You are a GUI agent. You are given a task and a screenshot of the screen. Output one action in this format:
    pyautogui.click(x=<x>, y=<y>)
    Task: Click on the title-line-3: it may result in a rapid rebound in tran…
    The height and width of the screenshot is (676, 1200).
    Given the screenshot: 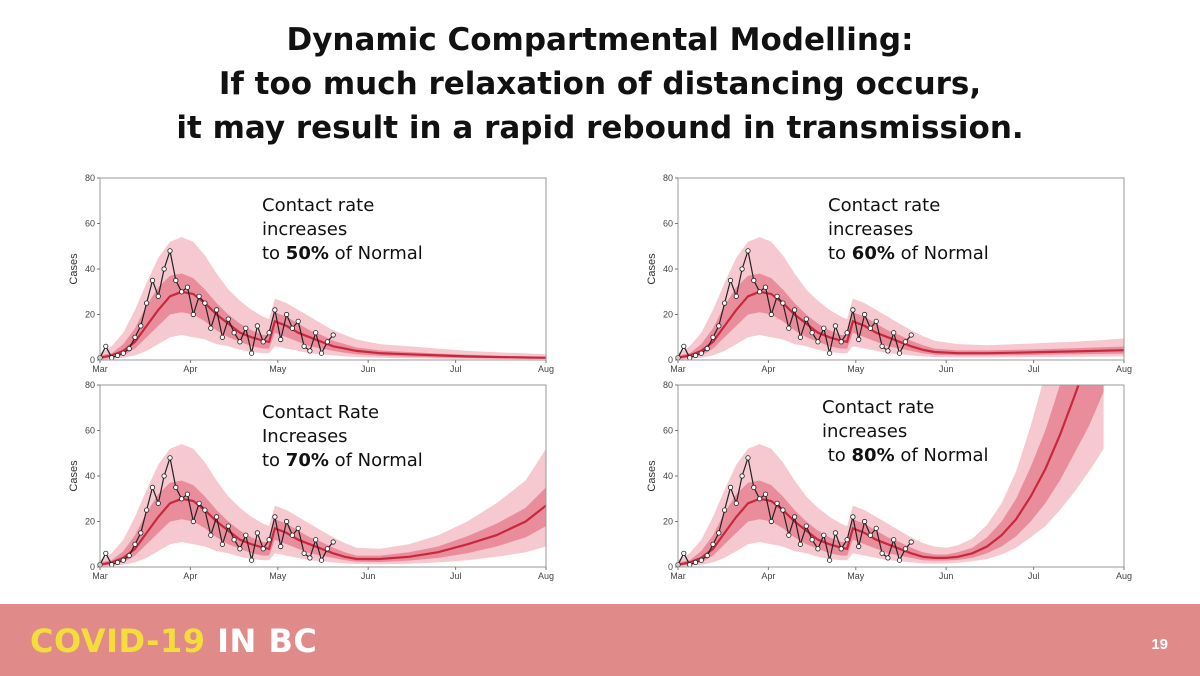 What is the action you would take?
    pyautogui.click(x=600, y=128)
    